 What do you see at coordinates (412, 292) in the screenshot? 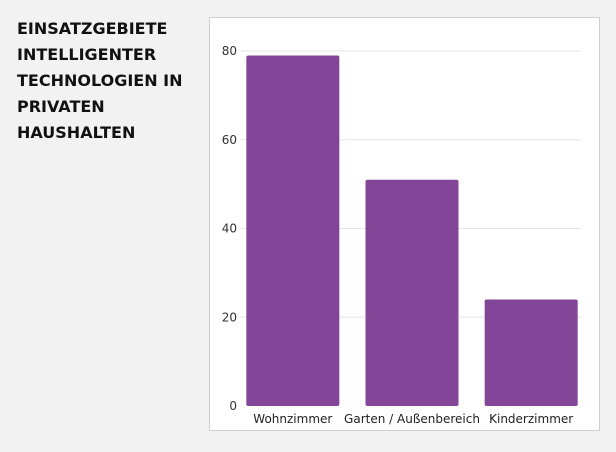
I see `bar-garten-außenbereich` at bounding box center [412, 292].